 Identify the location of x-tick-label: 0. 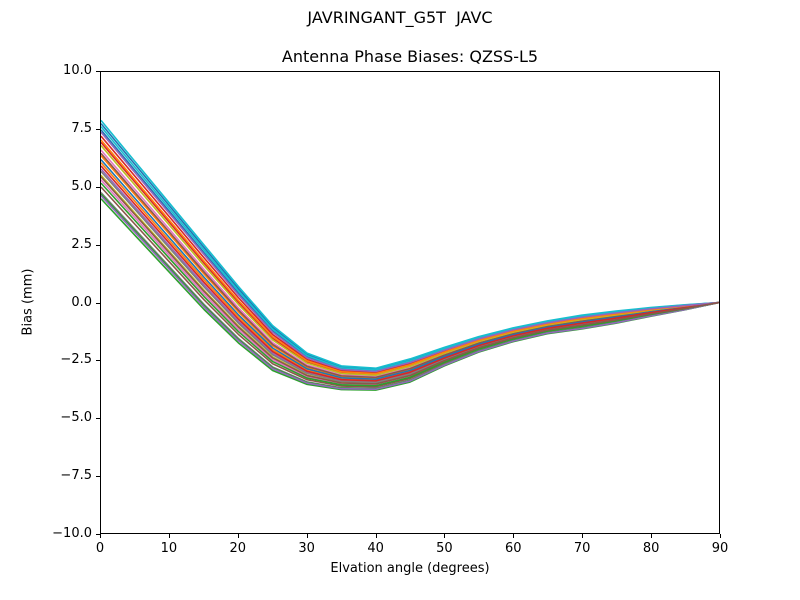
(100, 548).